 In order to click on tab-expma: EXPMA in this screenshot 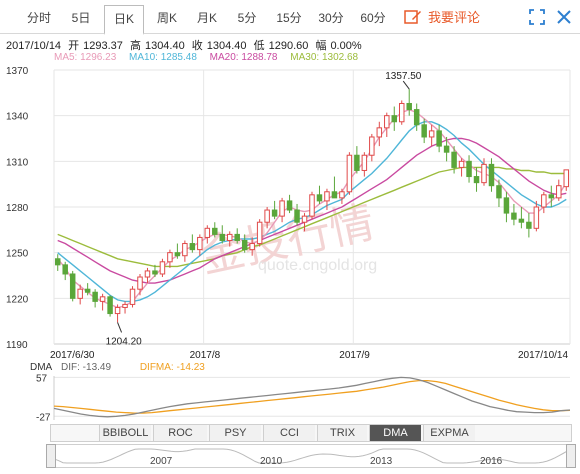, I will do `click(449, 433)`.